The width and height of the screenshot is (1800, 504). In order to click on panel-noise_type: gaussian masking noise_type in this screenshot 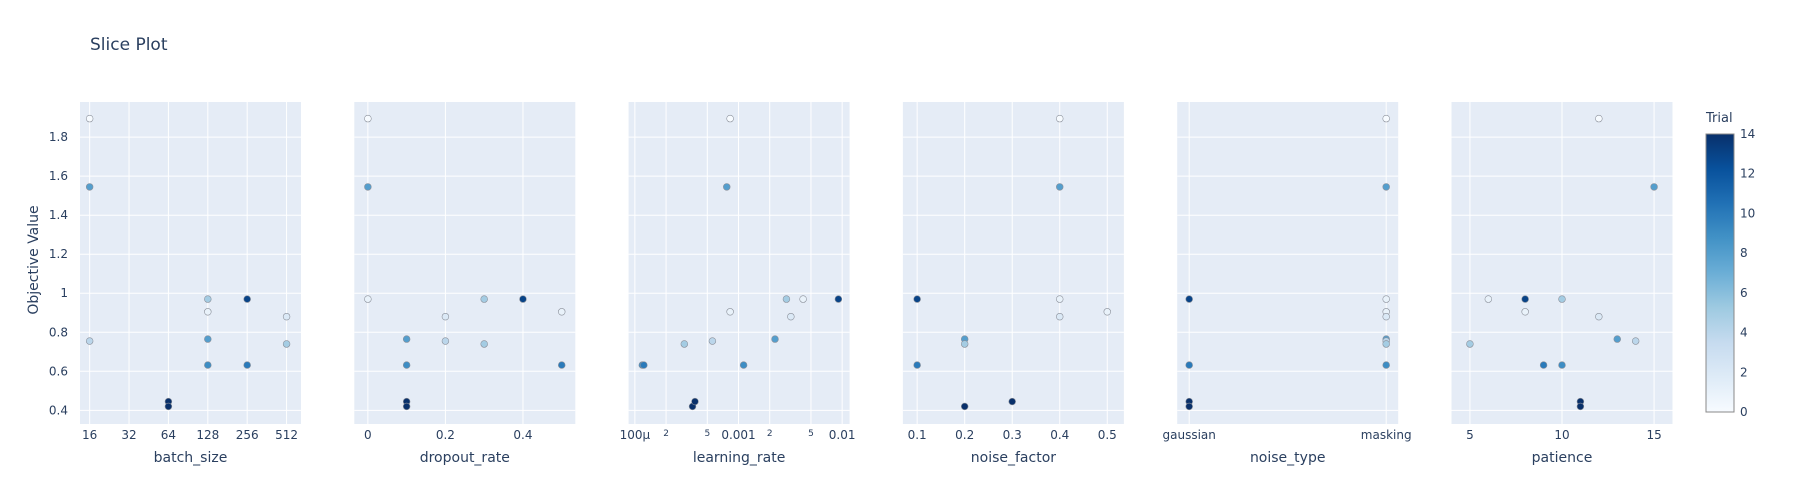, I will do `click(1287, 284)`.